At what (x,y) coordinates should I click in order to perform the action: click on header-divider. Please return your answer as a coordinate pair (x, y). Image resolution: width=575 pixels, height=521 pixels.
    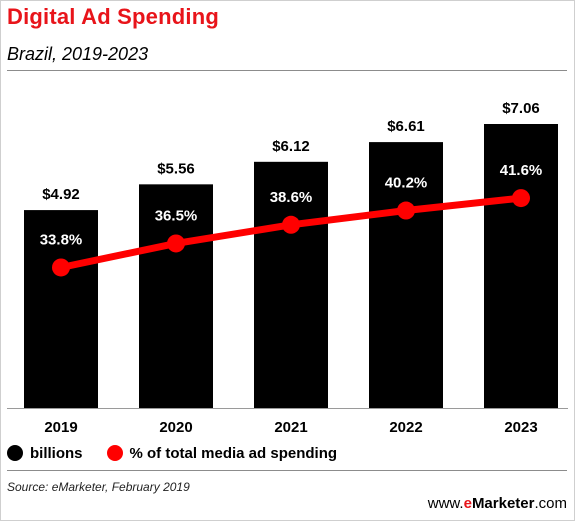
    Looking at the image, I should click on (287, 70).